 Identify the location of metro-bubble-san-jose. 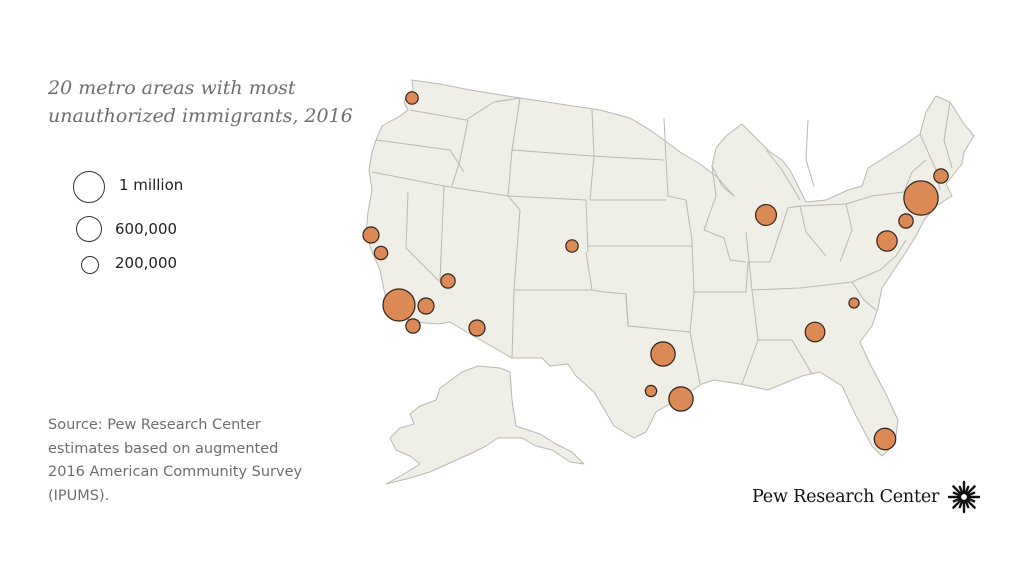
(381, 253).